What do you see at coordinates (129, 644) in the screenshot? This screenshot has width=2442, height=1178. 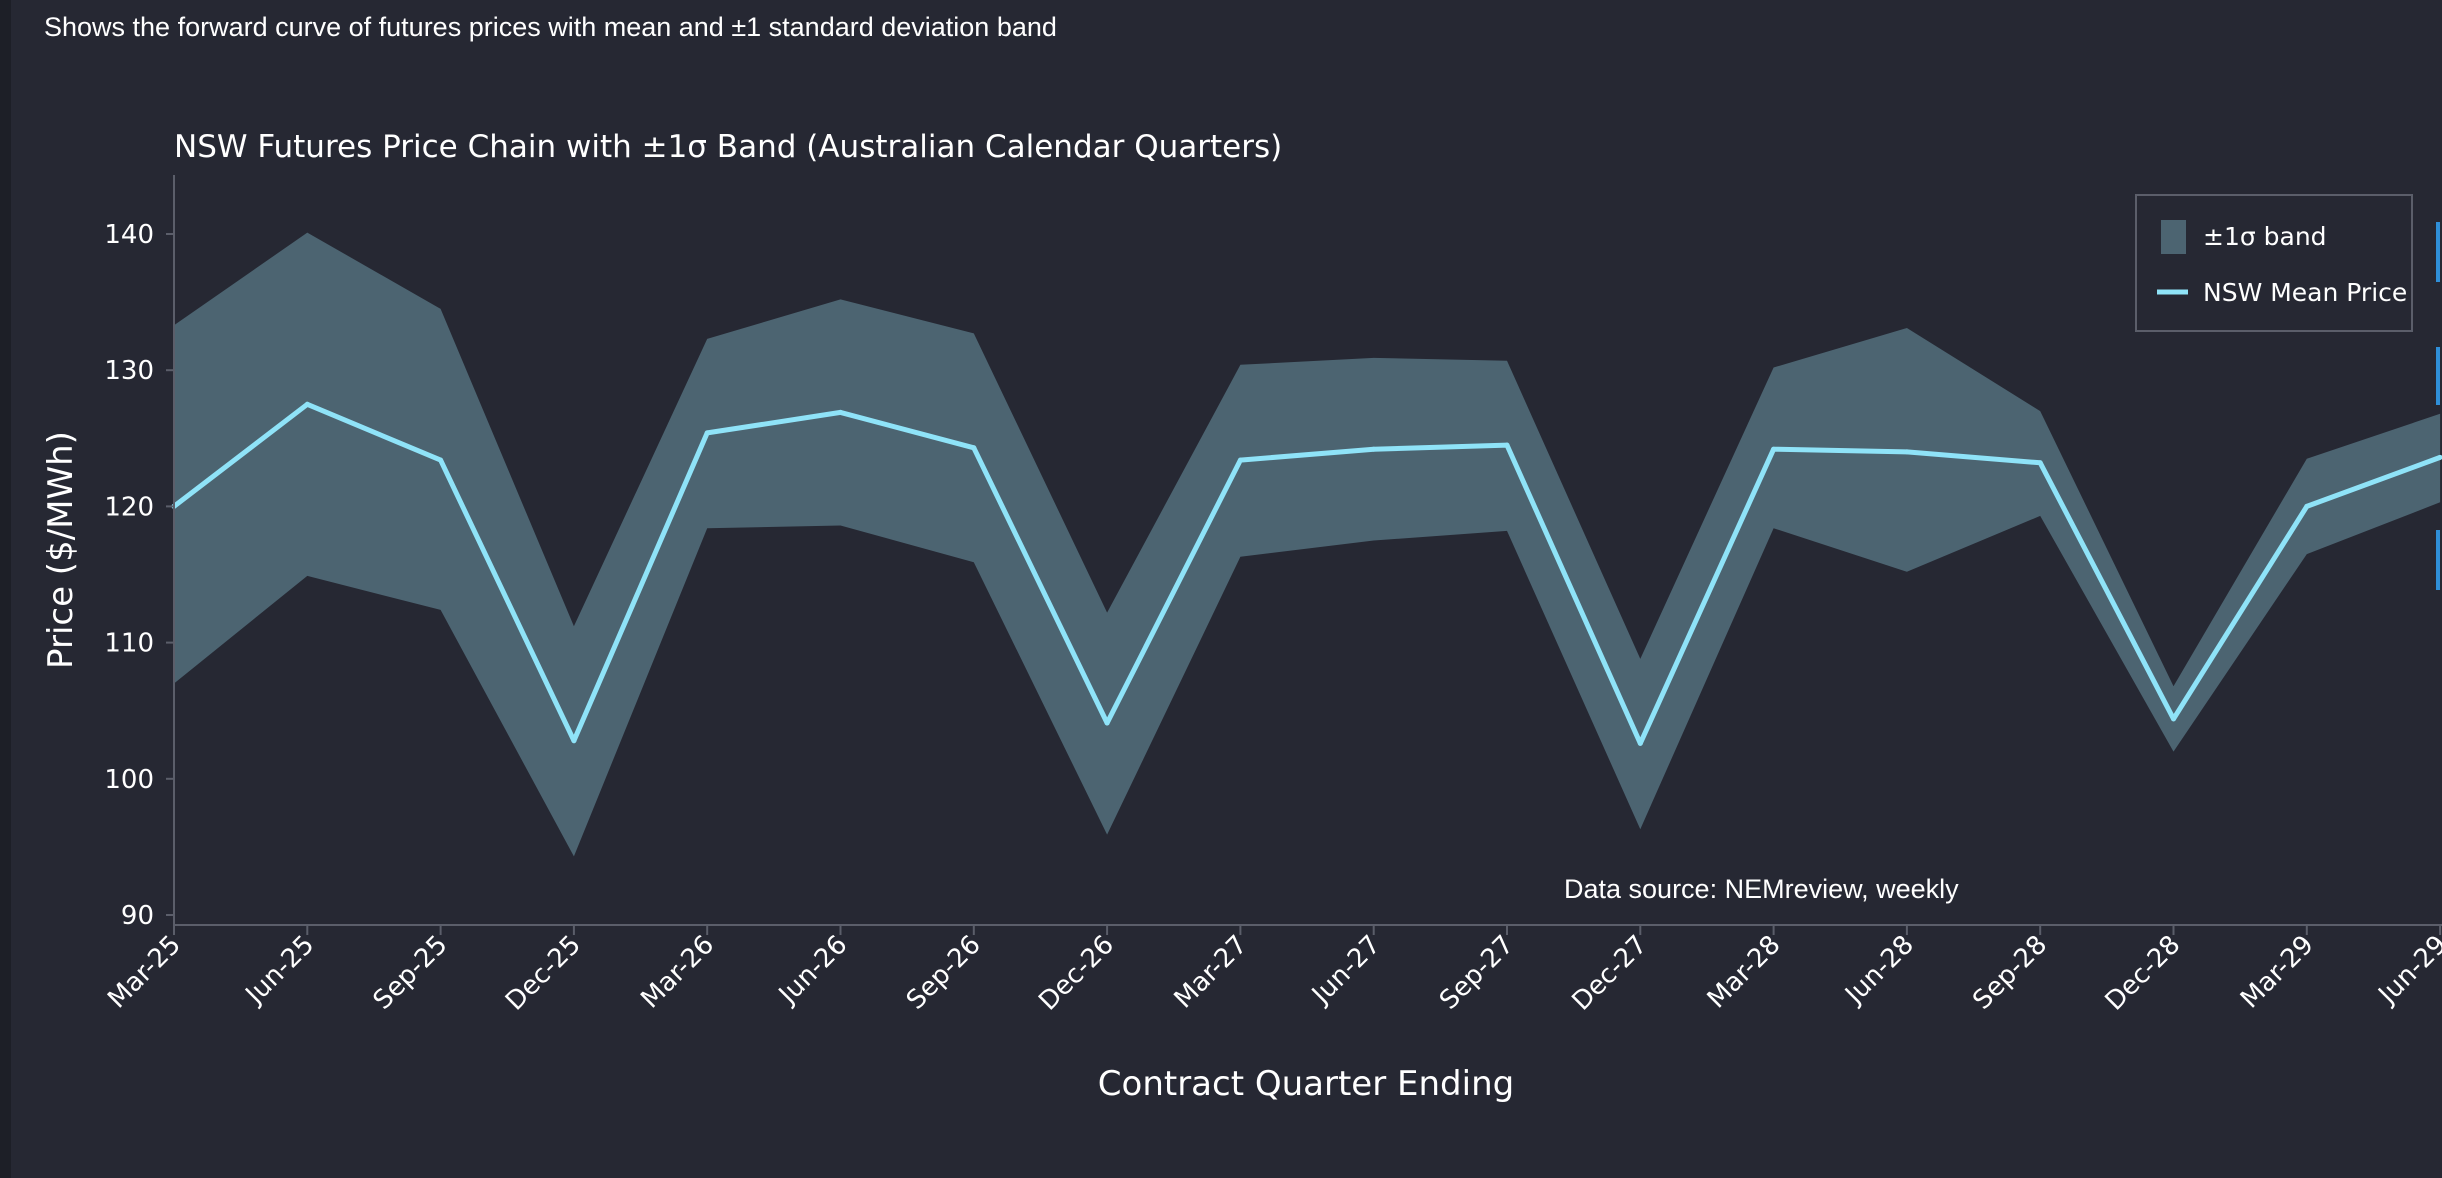 I see `y-tick-label-110: 110` at bounding box center [129, 644].